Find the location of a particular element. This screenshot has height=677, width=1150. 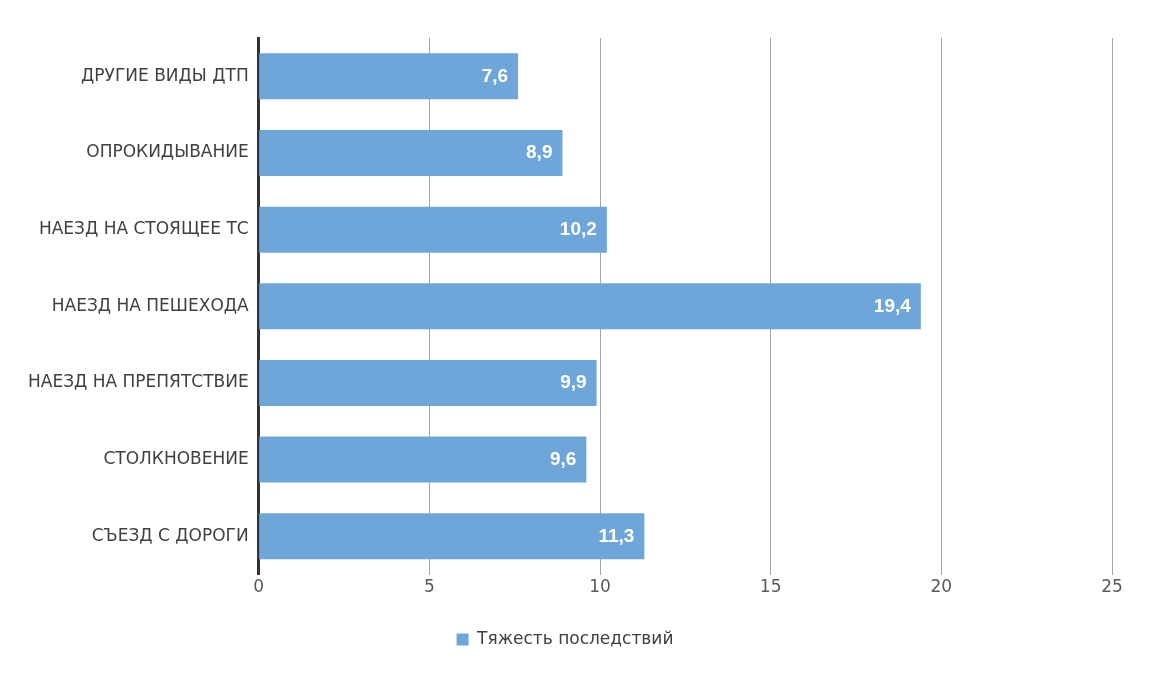

x-tick-label: 5 is located at coordinates (429, 586).